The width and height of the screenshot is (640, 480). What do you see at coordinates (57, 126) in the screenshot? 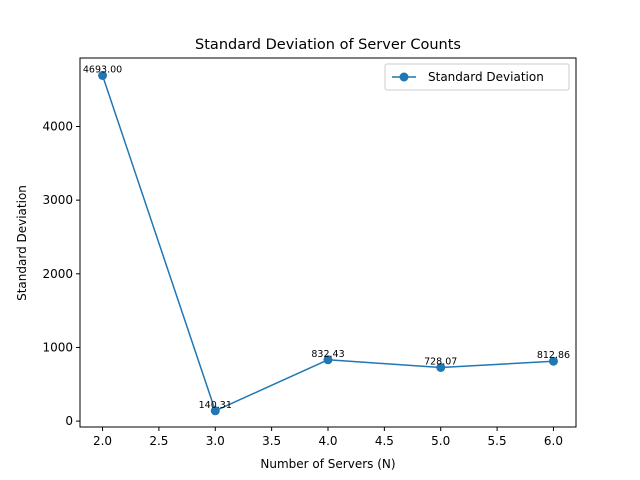
I see `y-tick-label: 4000` at bounding box center [57, 126].